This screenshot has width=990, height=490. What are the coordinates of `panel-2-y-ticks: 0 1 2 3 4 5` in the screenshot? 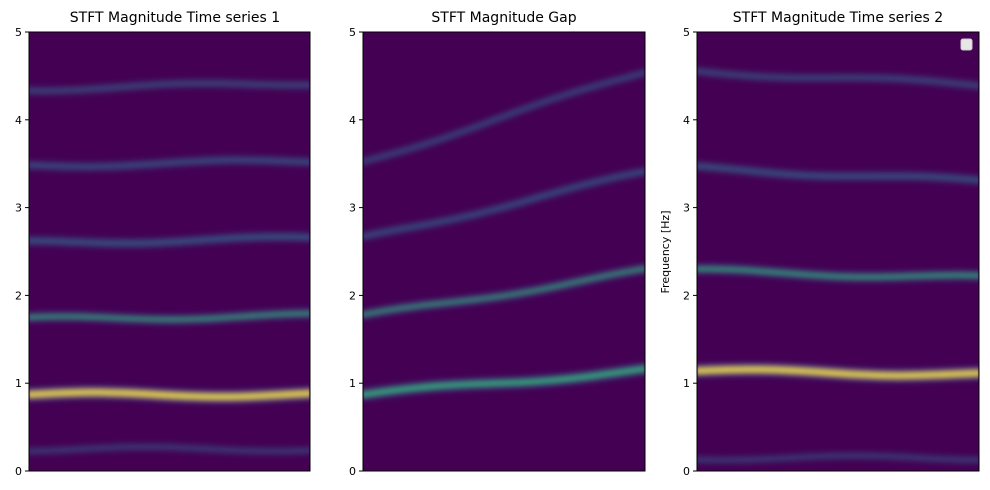 It's located at (356, 252).